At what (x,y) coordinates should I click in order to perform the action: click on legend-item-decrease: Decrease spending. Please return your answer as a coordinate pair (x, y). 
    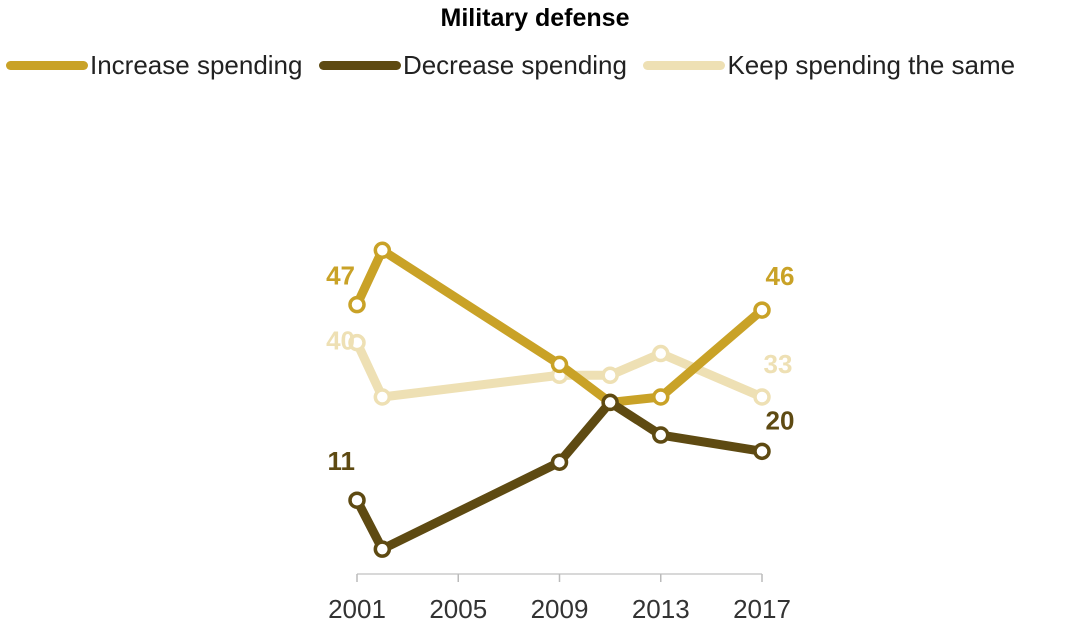
    Looking at the image, I should click on (472, 65).